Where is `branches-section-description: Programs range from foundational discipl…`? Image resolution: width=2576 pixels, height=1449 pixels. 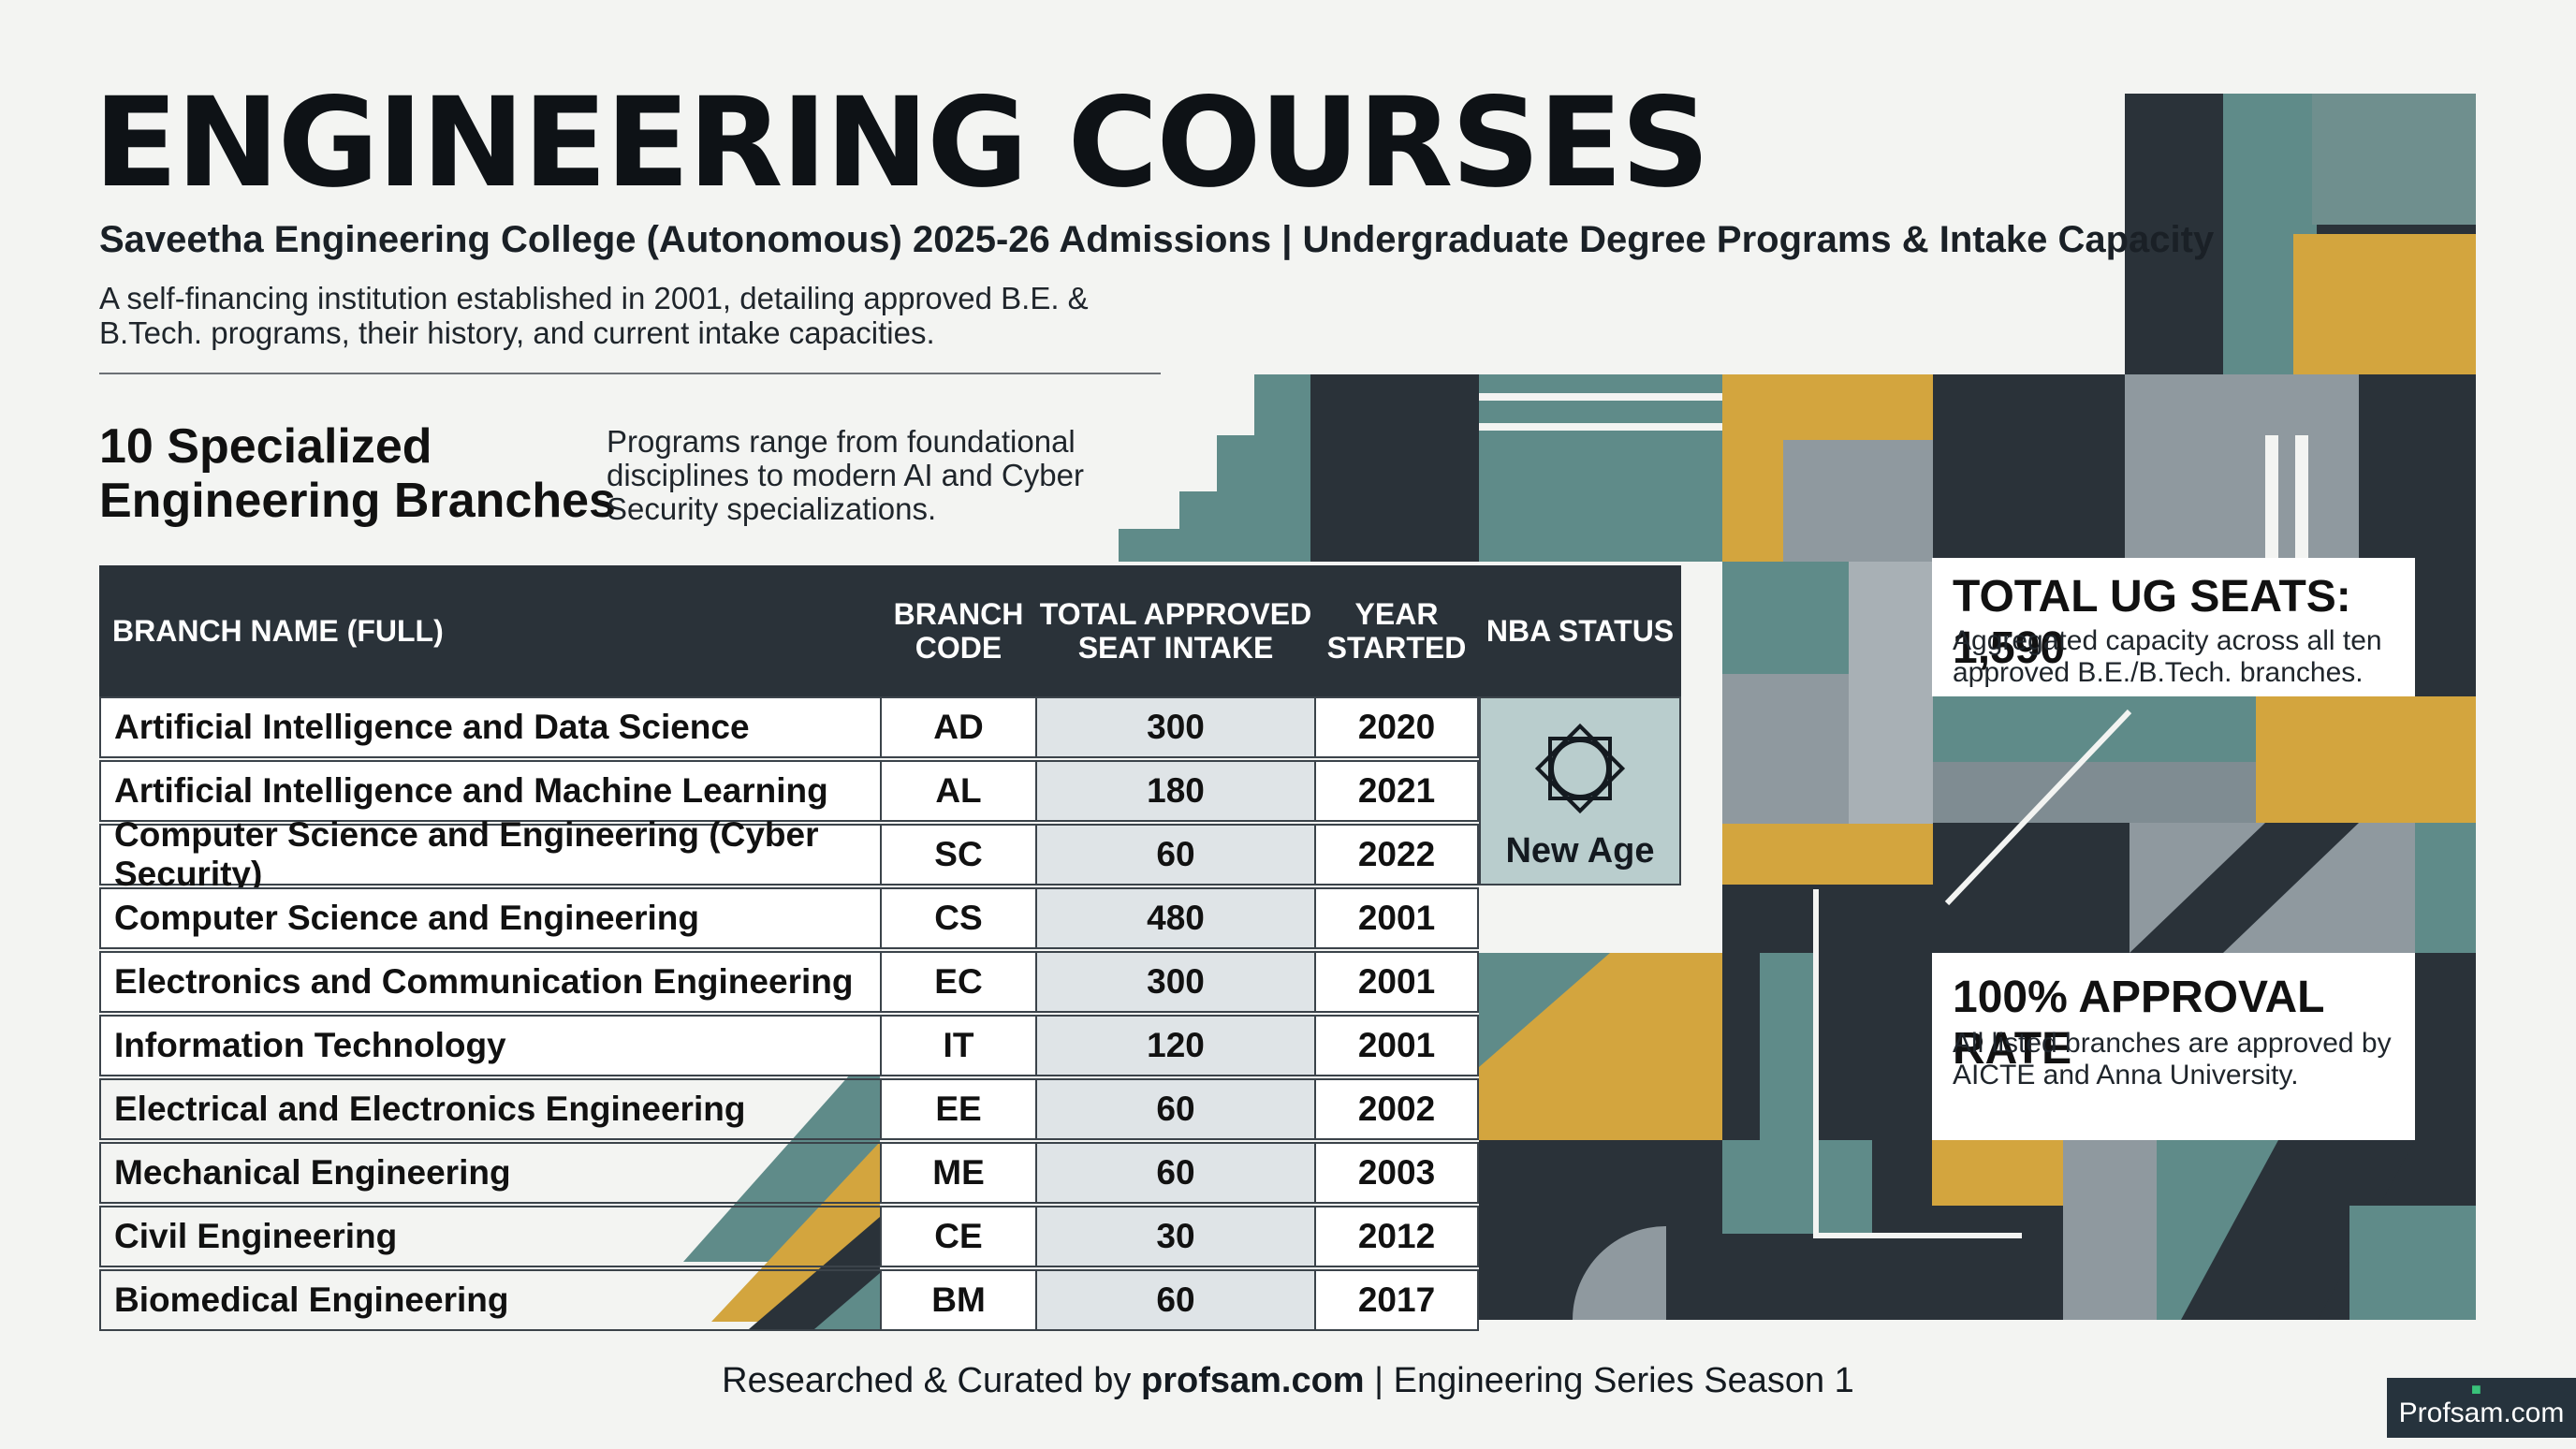
branches-section-description: Programs range from foundational discipl… is located at coordinates (845, 475).